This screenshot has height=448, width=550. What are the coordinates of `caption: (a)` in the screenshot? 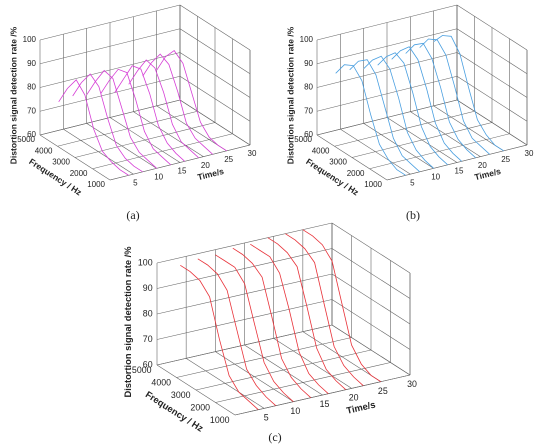 It's located at (132, 215).